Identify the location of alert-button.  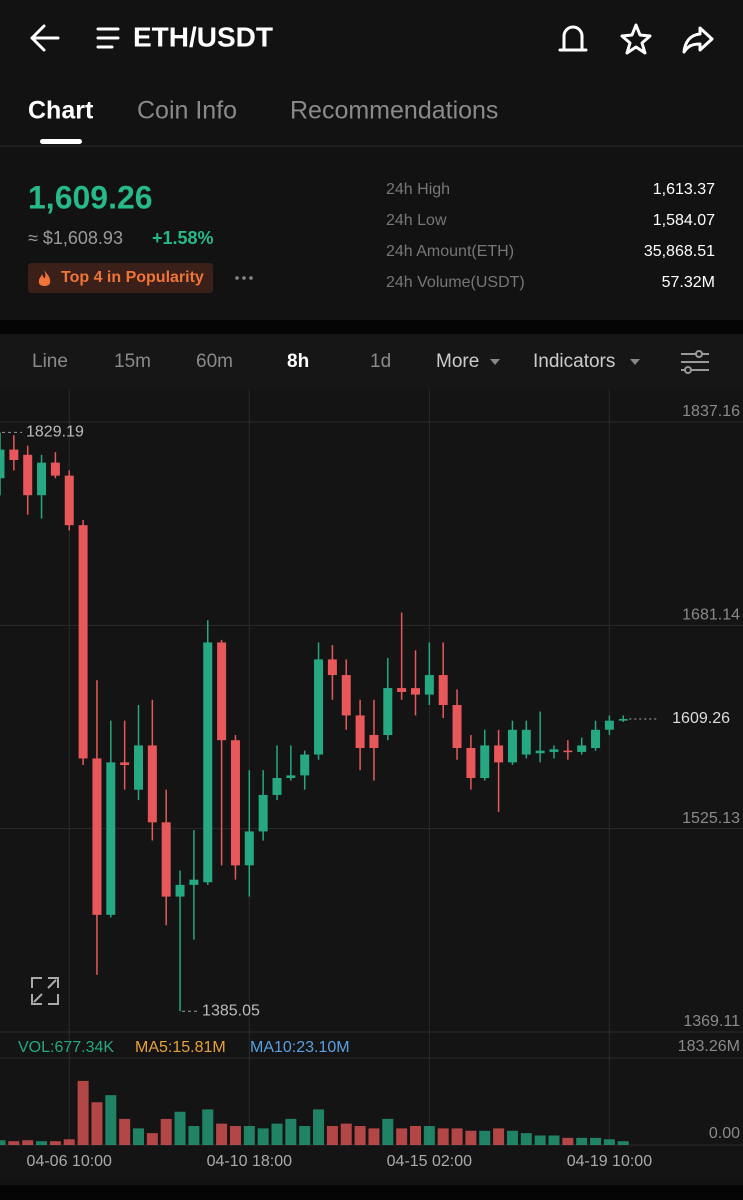
(573, 38).